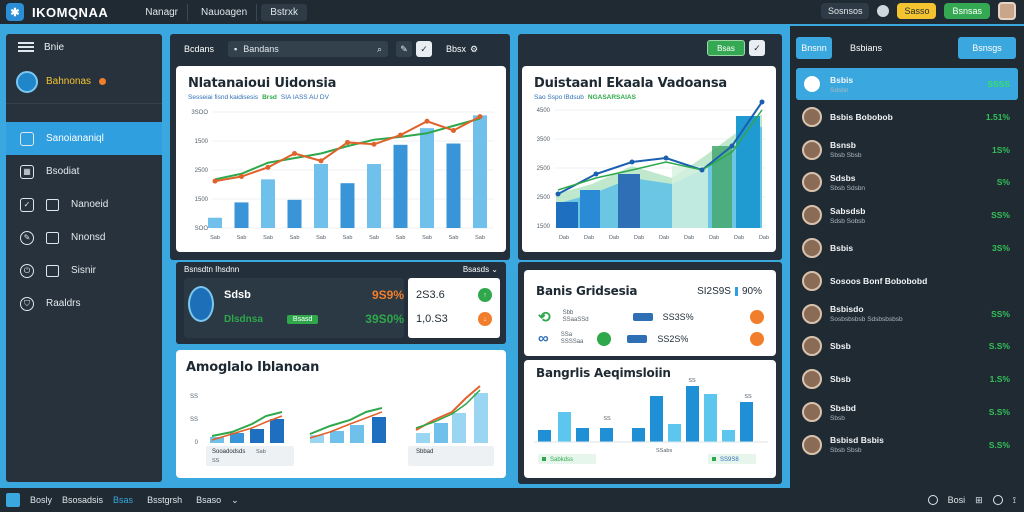  I want to click on stats-header-right: Bsasds ⌄, so click(480, 269).